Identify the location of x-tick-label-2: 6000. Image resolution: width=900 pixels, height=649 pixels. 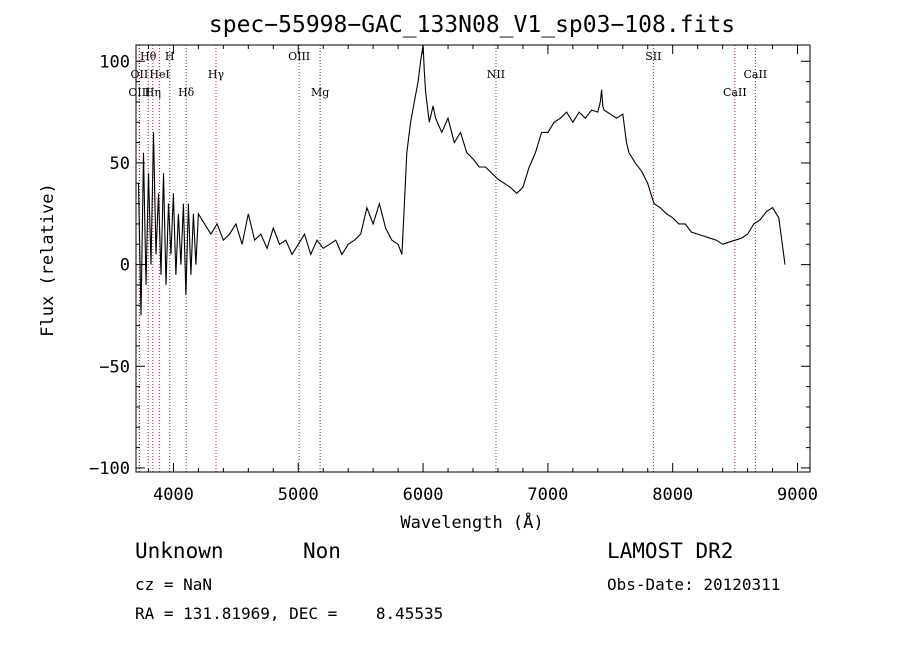
(423, 495).